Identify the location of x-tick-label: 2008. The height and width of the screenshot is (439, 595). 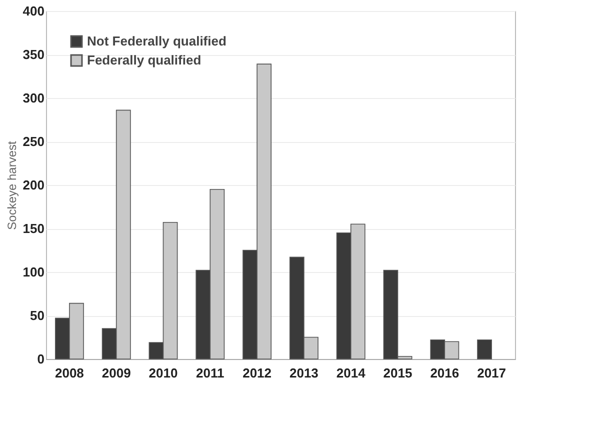
(69, 373).